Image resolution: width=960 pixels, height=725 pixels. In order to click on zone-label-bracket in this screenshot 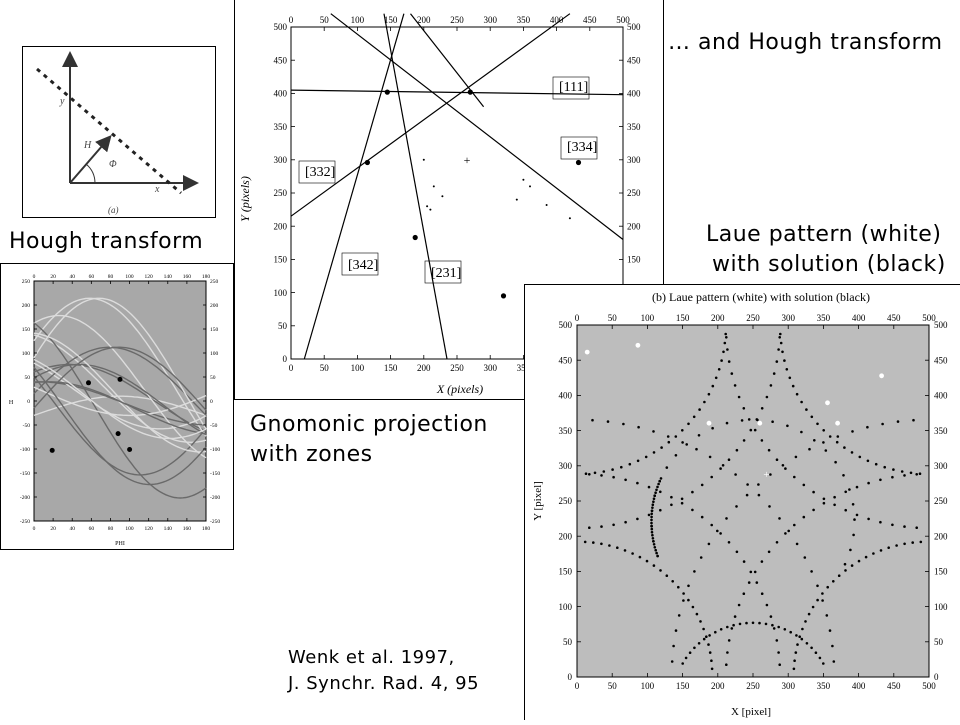, I will do `click(317, 172)`.